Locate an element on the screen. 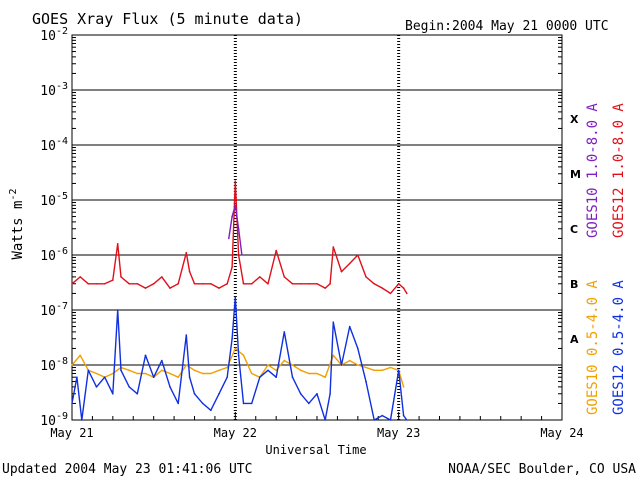  updated-text: Updated 2004 May 23 01:41:06 UTC is located at coordinates (127, 469).